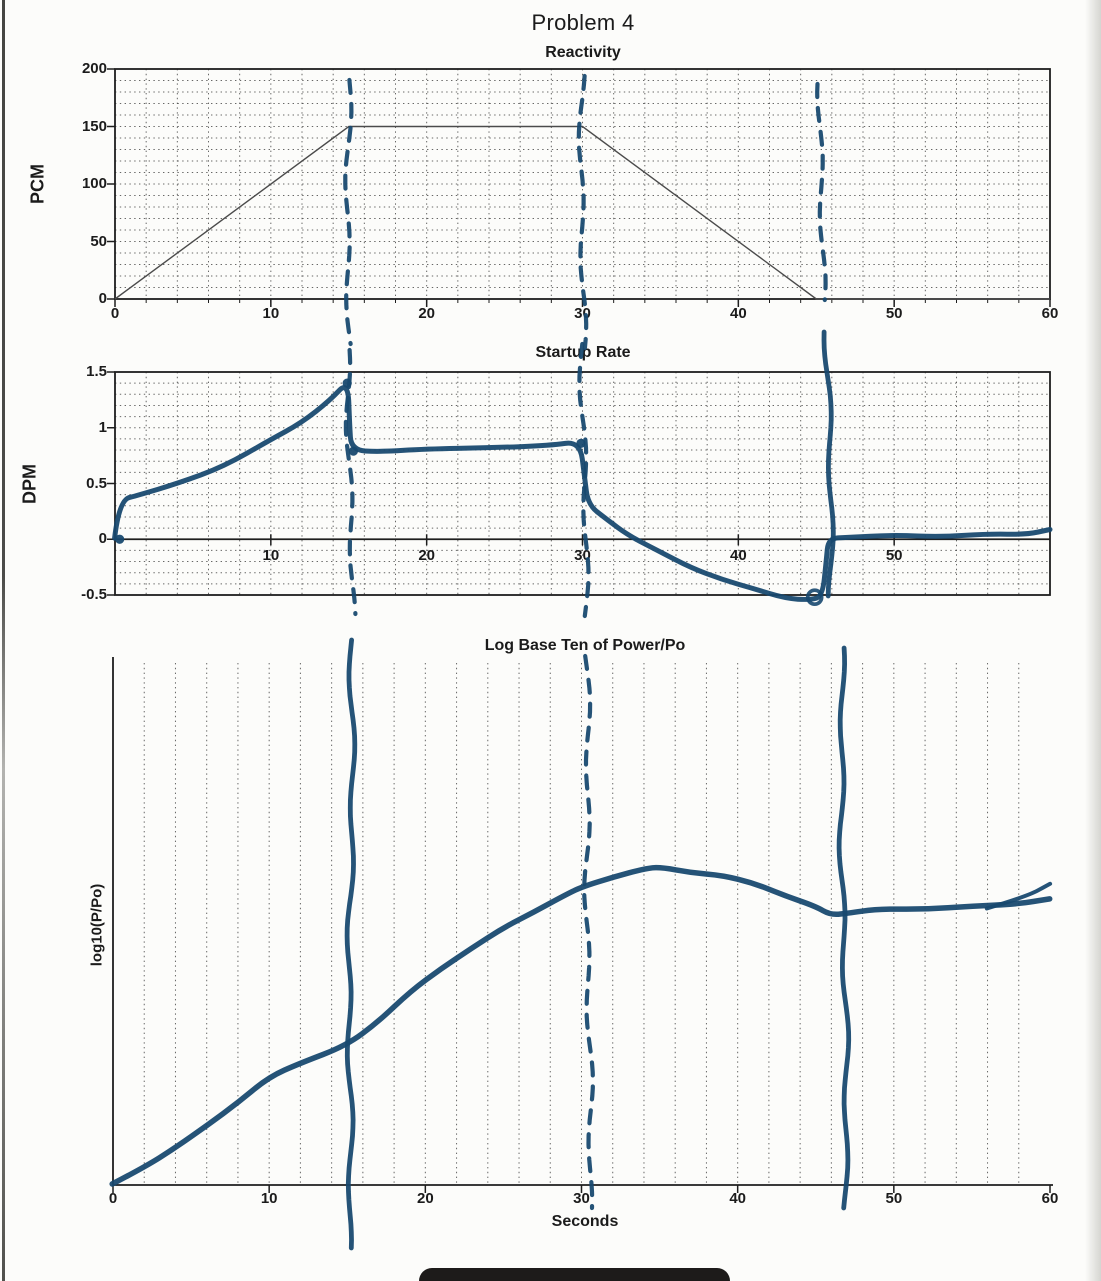 The width and height of the screenshot is (1101, 1281). What do you see at coordinates (828, 464) in the screenshot?
I see `pen-vline-46s-startup-rate` at bounding box center [828, 464].